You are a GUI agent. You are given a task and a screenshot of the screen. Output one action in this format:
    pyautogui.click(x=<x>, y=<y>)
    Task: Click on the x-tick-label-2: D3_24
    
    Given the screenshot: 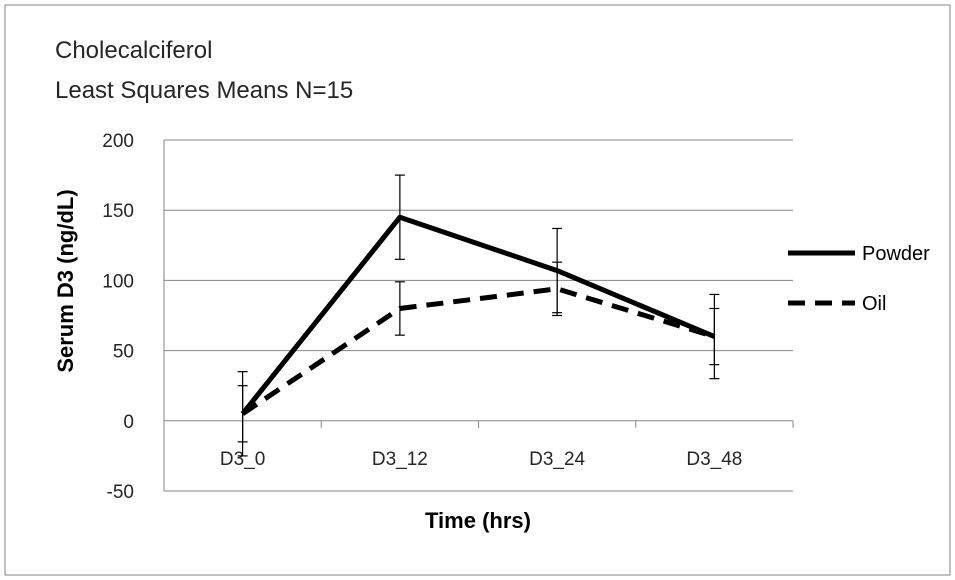 What is the action you would take?
    pyautogui.click(x=557, y=459)
    